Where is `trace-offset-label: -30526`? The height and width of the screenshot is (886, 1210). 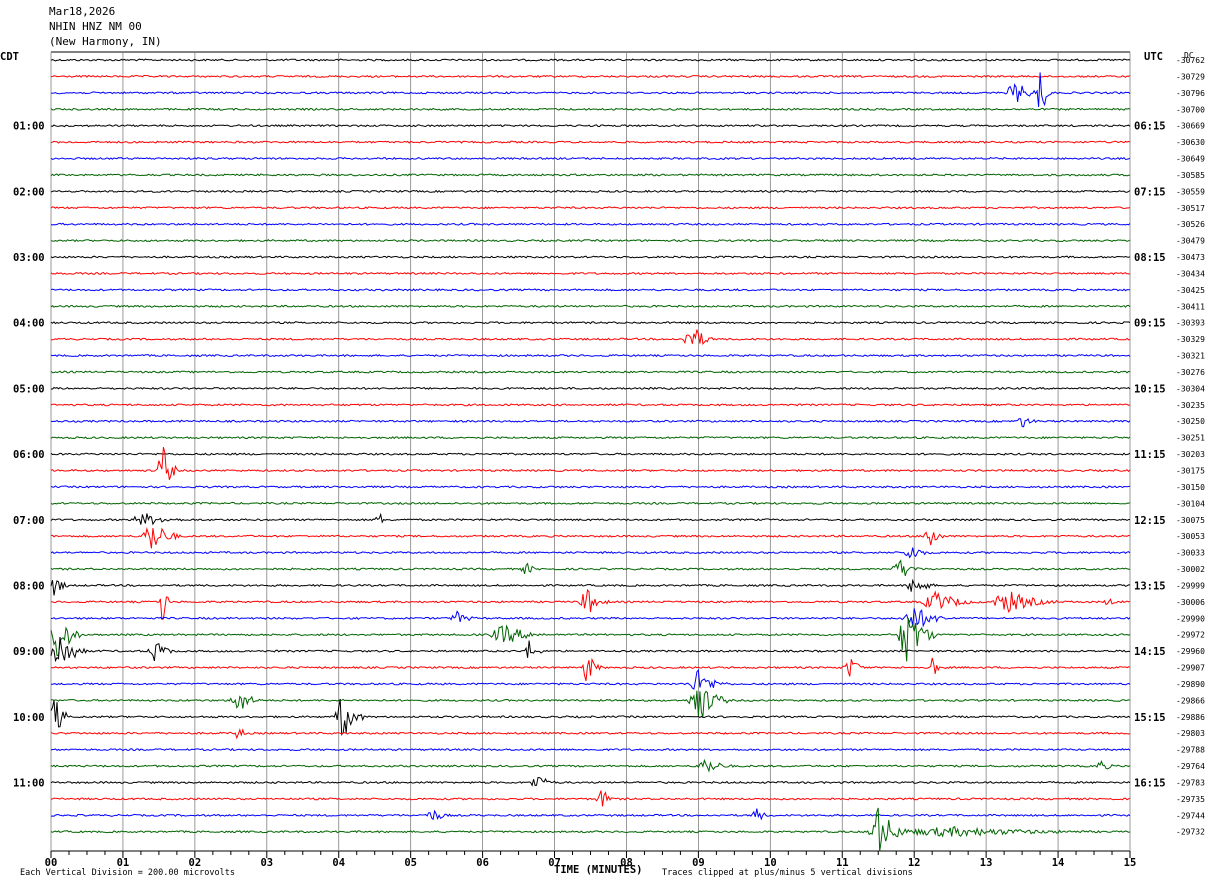 trace-offset-label: -30526 is located at coordinates (1190, 224).